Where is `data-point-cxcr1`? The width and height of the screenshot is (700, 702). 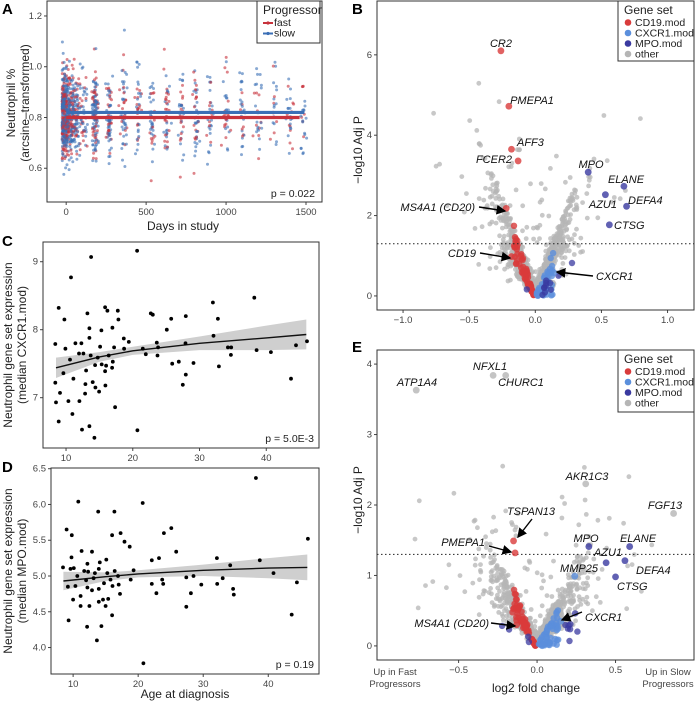
data-point-cxcr1 is located at coordinates (556, 640).